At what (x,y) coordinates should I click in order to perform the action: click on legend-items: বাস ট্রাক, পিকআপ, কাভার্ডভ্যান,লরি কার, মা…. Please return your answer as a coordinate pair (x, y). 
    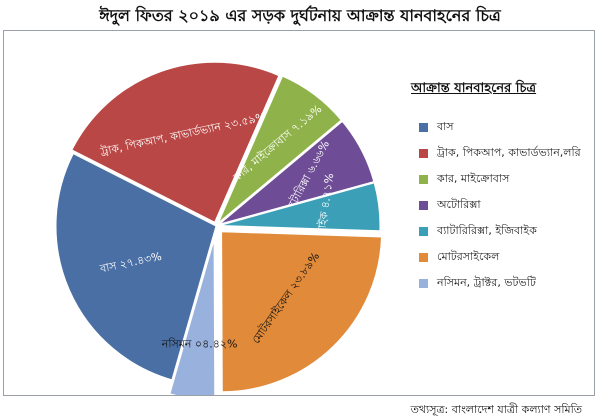
    Looking at the image, I should click on (499, 205).